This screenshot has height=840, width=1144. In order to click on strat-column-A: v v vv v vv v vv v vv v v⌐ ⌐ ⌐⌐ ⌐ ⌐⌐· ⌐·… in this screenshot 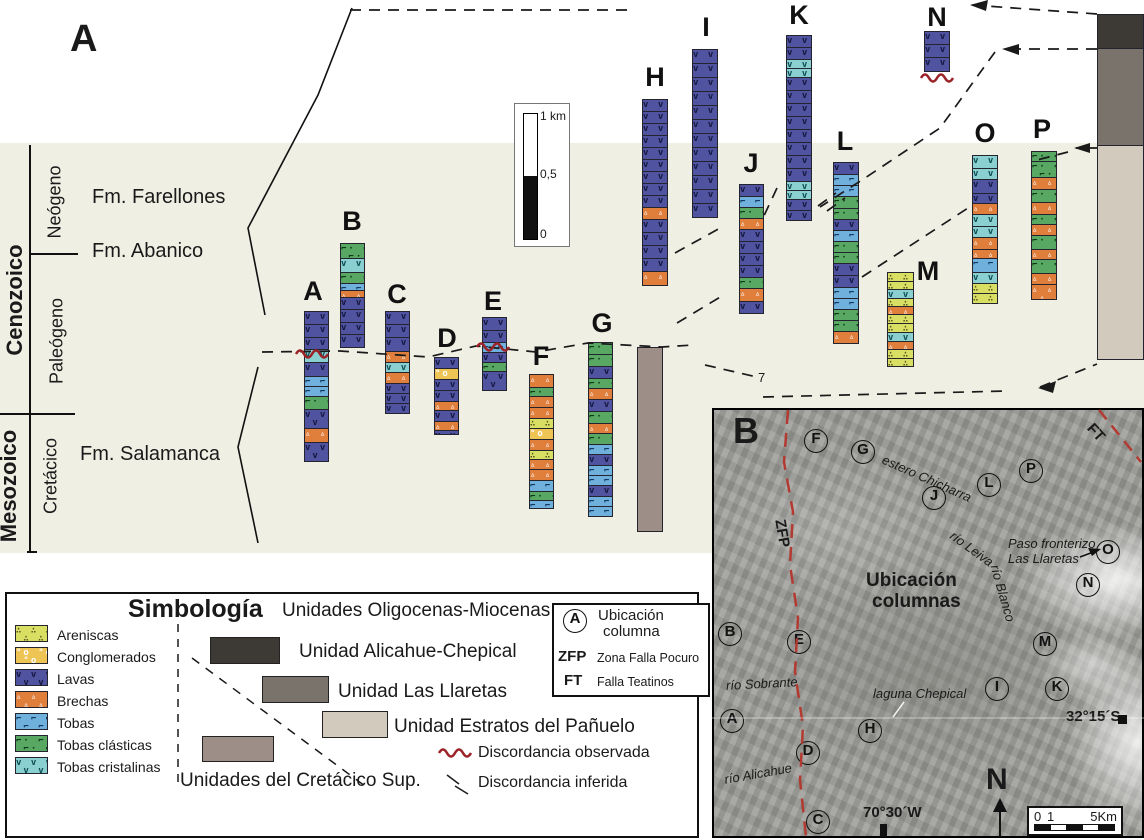, I will do `click(316, 386)`.